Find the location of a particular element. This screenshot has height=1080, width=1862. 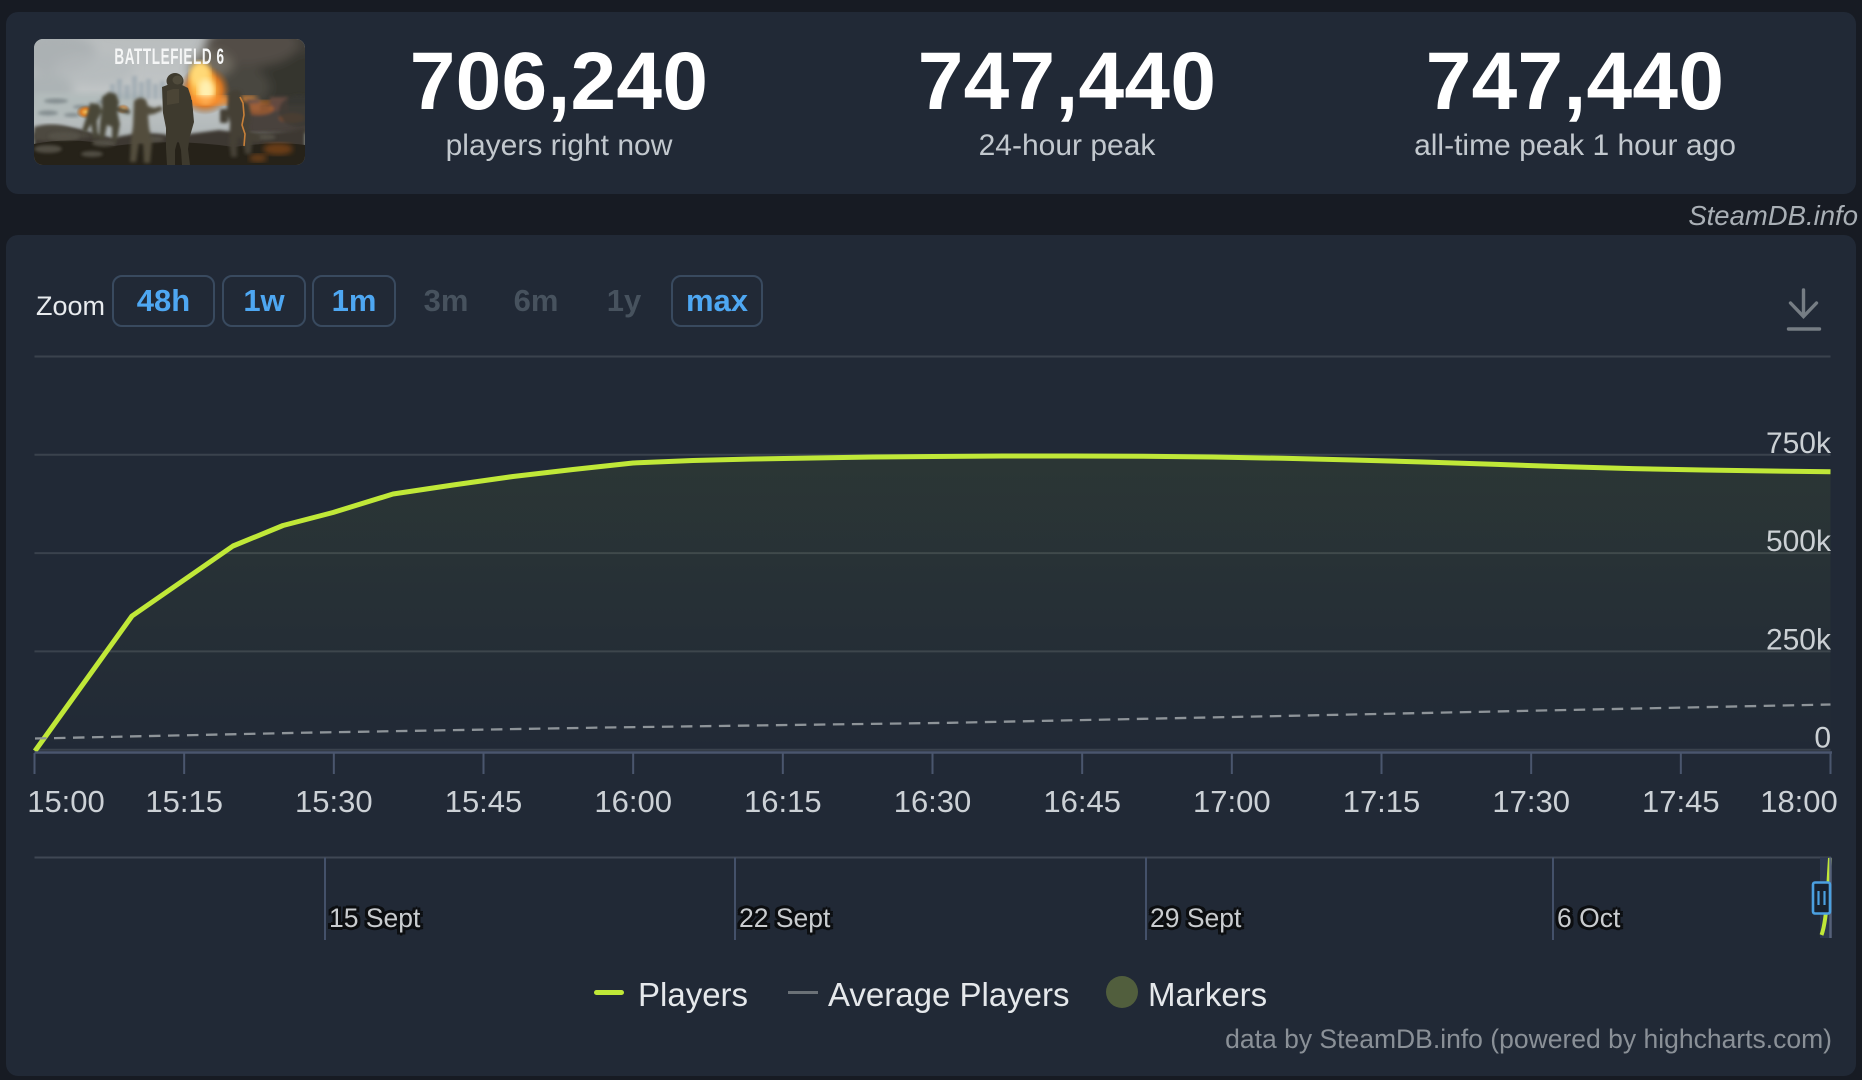

svg-text: 15:00 is located at coordinates (66, 801).